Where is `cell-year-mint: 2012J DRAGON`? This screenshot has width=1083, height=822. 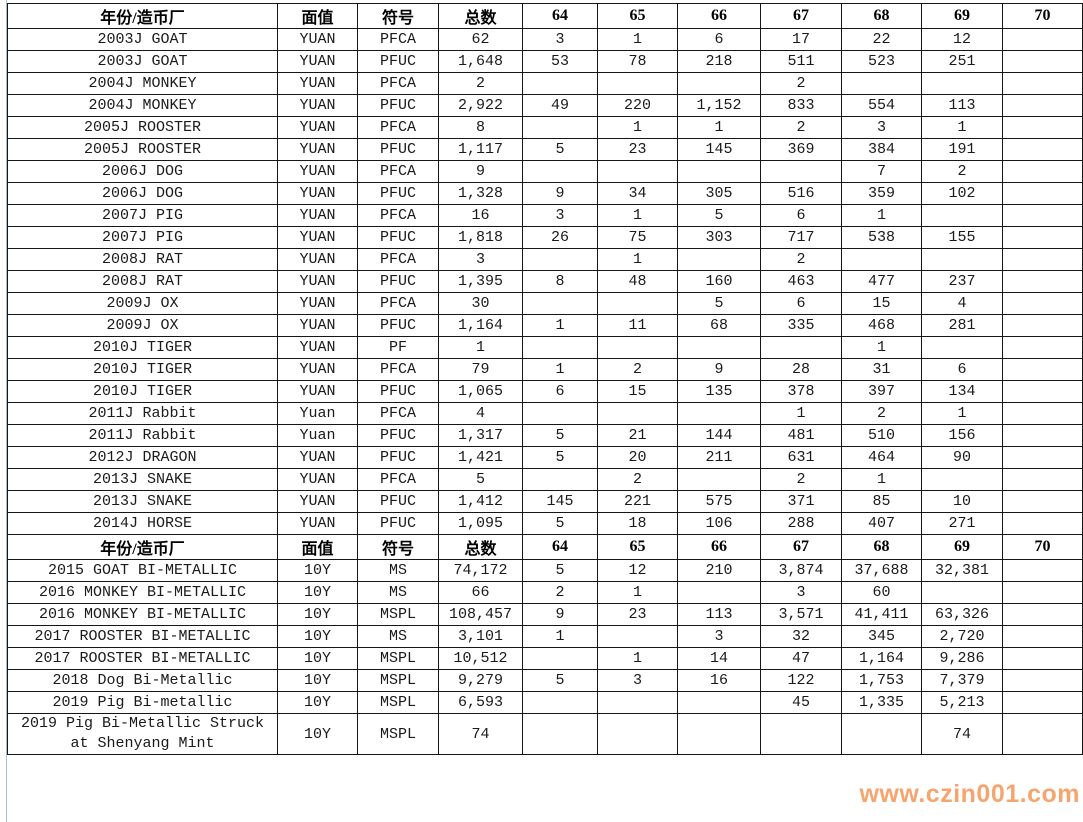 cell-year-mint: 2012J DRAGON is located at coordinates (142, 457).